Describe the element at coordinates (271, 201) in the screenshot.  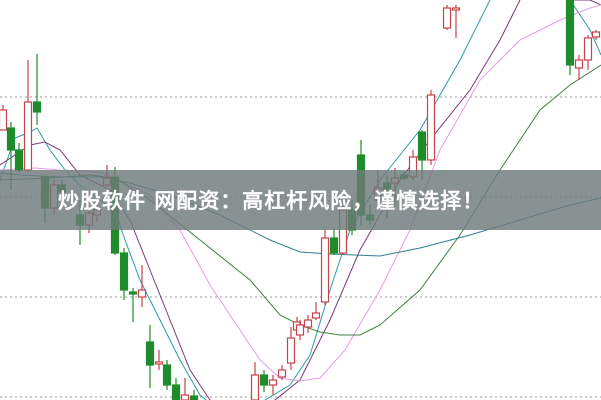
I see `banner-text: 炒股软件 网配资：高杠杆风险，谨慎选择！` at that location.